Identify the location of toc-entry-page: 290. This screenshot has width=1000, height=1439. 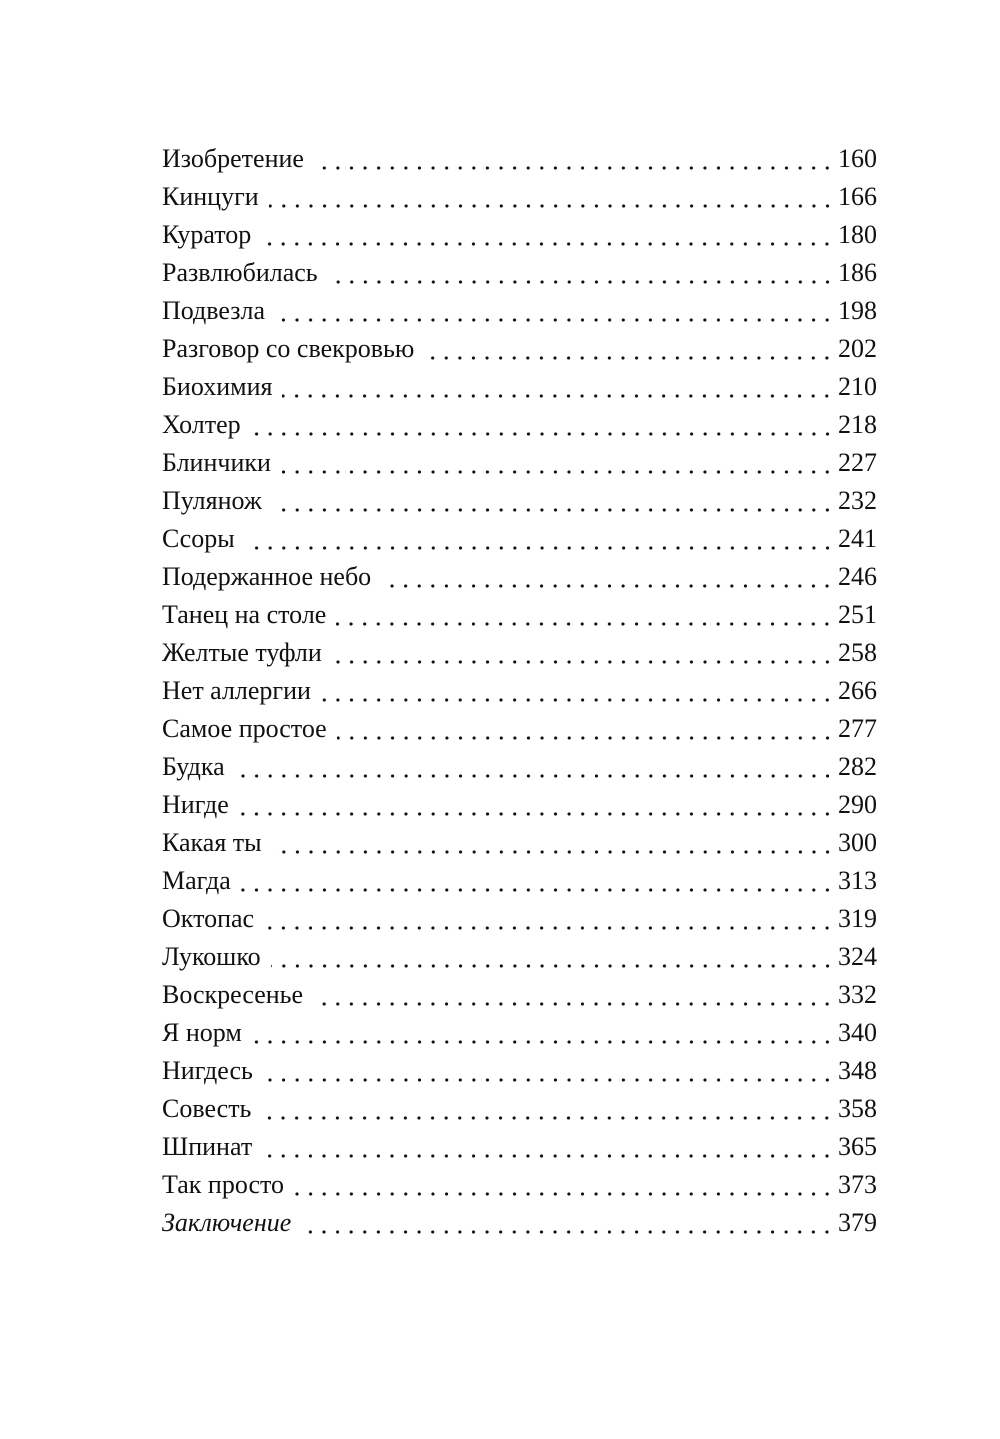
(857, 804).